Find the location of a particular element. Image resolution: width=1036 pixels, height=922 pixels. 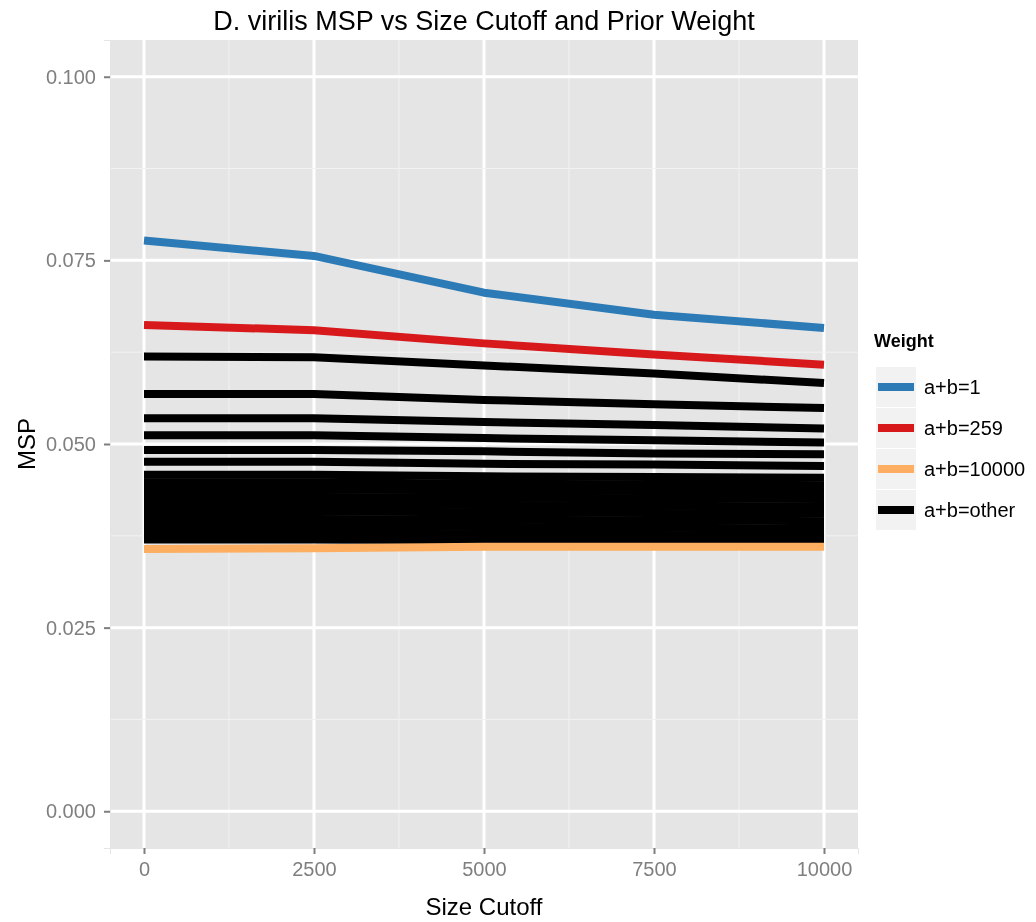

x-axis-title: Size Cutoff is located at coordinates (484, 906).